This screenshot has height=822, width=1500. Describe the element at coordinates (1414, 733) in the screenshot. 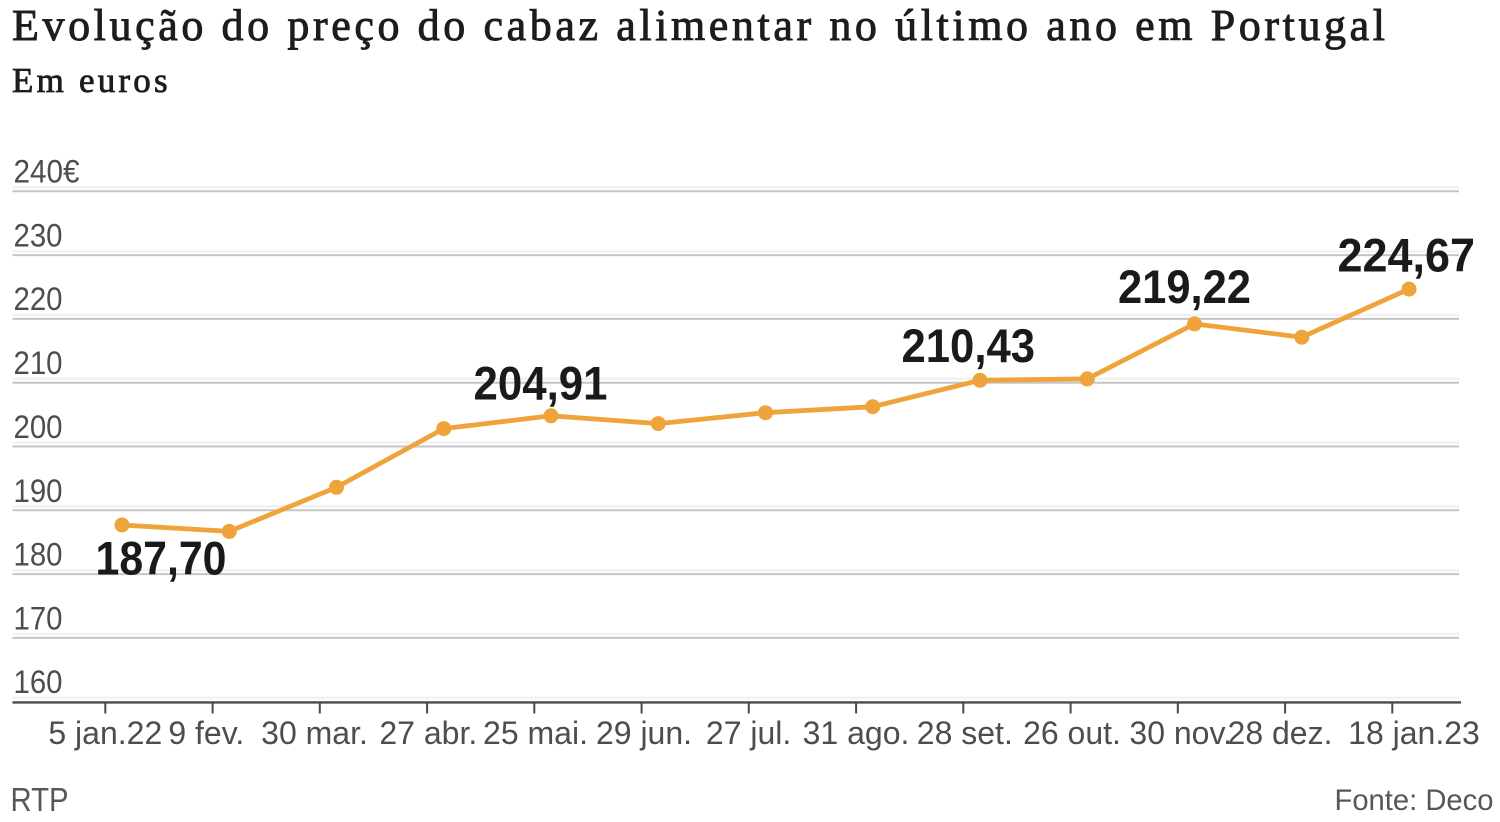

I see `svg-text: 18 jan.23` at that location.